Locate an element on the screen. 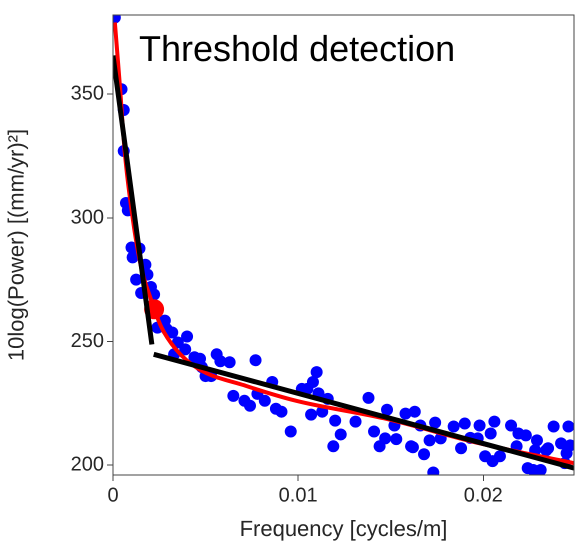 The height and width of the screenshot is (547, 584). x-tick-label: 0.02 is located at coordinates (483, 495).